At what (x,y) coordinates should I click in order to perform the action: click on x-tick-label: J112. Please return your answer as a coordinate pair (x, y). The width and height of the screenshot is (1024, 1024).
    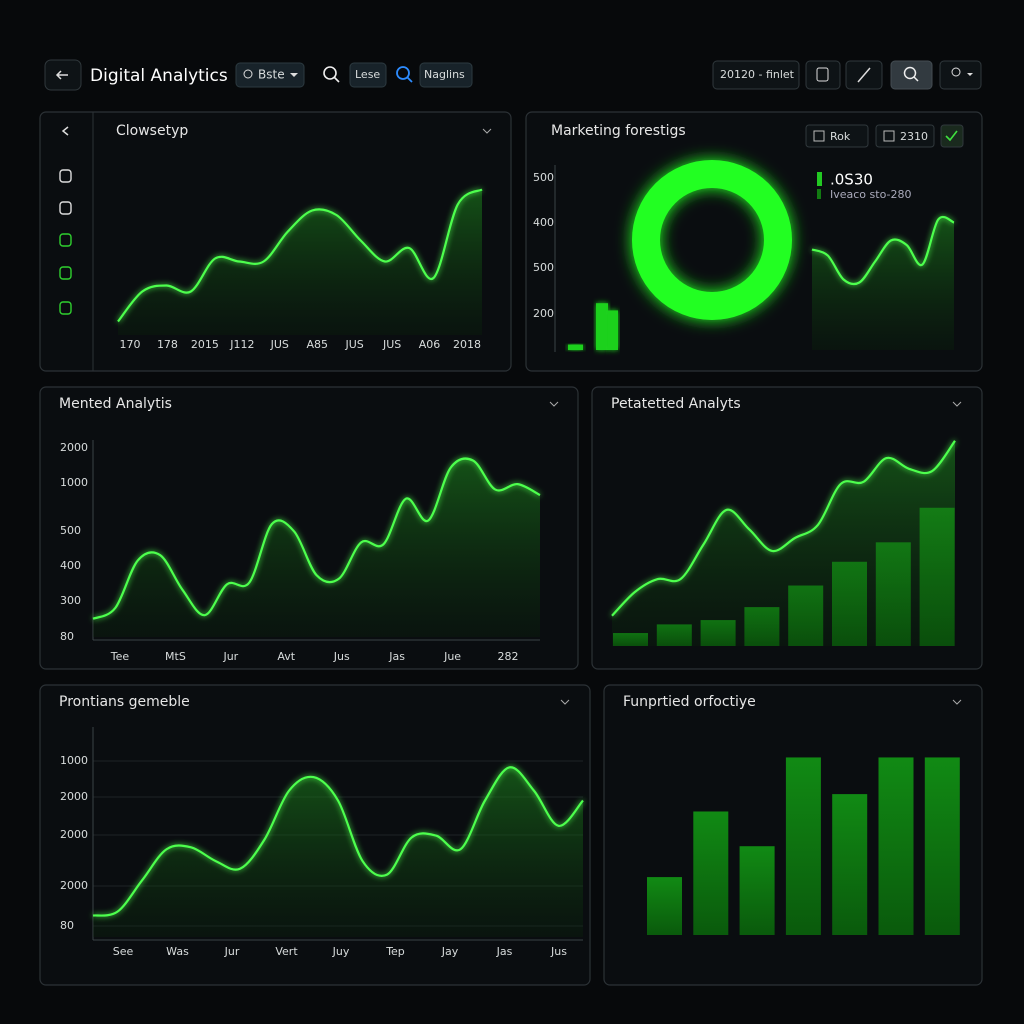
    Looking at the image, I should click on (241, 344).